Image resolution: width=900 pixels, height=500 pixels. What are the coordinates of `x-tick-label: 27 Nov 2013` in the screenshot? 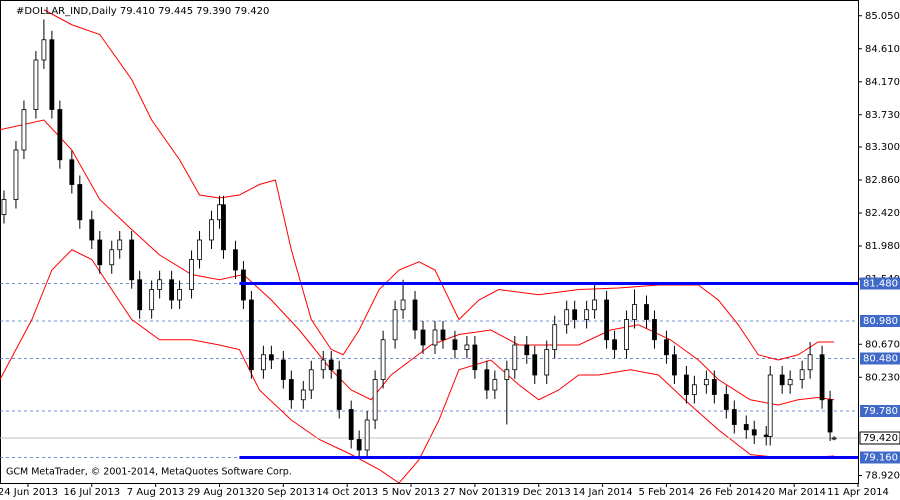 It's located at (475, 492).